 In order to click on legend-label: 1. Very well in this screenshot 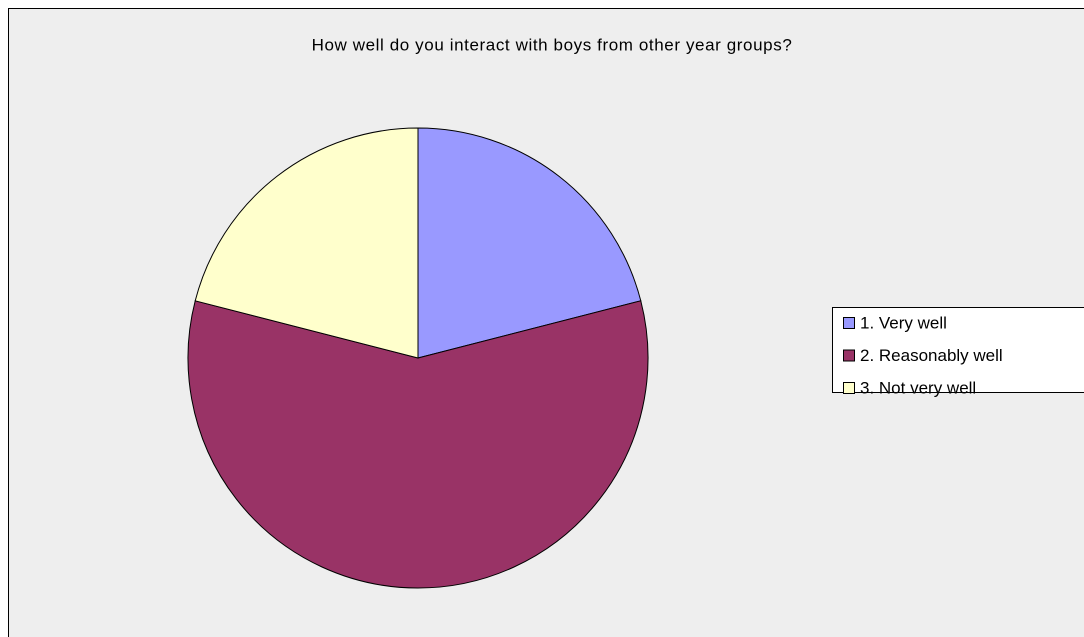, I will do `click(903, 322)`.